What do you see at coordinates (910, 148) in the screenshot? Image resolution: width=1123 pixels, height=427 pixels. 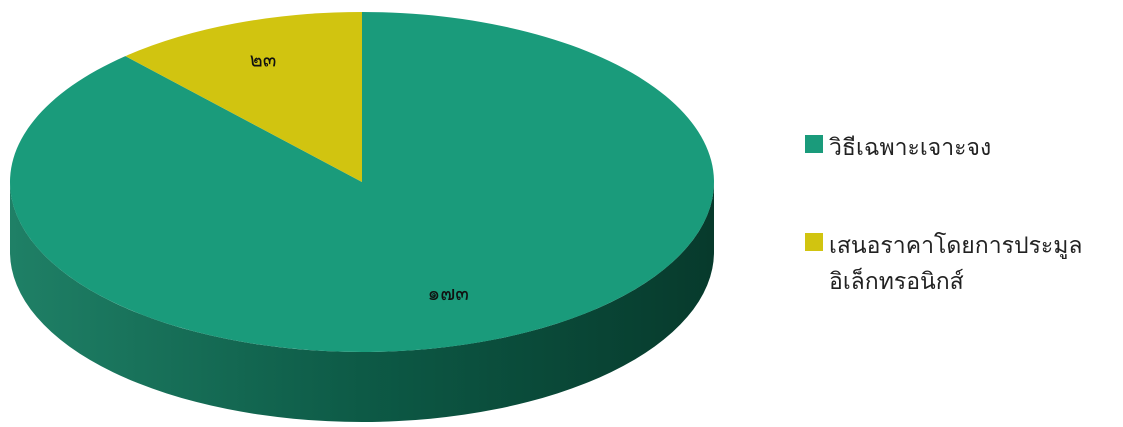 I see `legend-label-1: วิธีเฉพาะเจาะจง` at bounding box center [910, 148].